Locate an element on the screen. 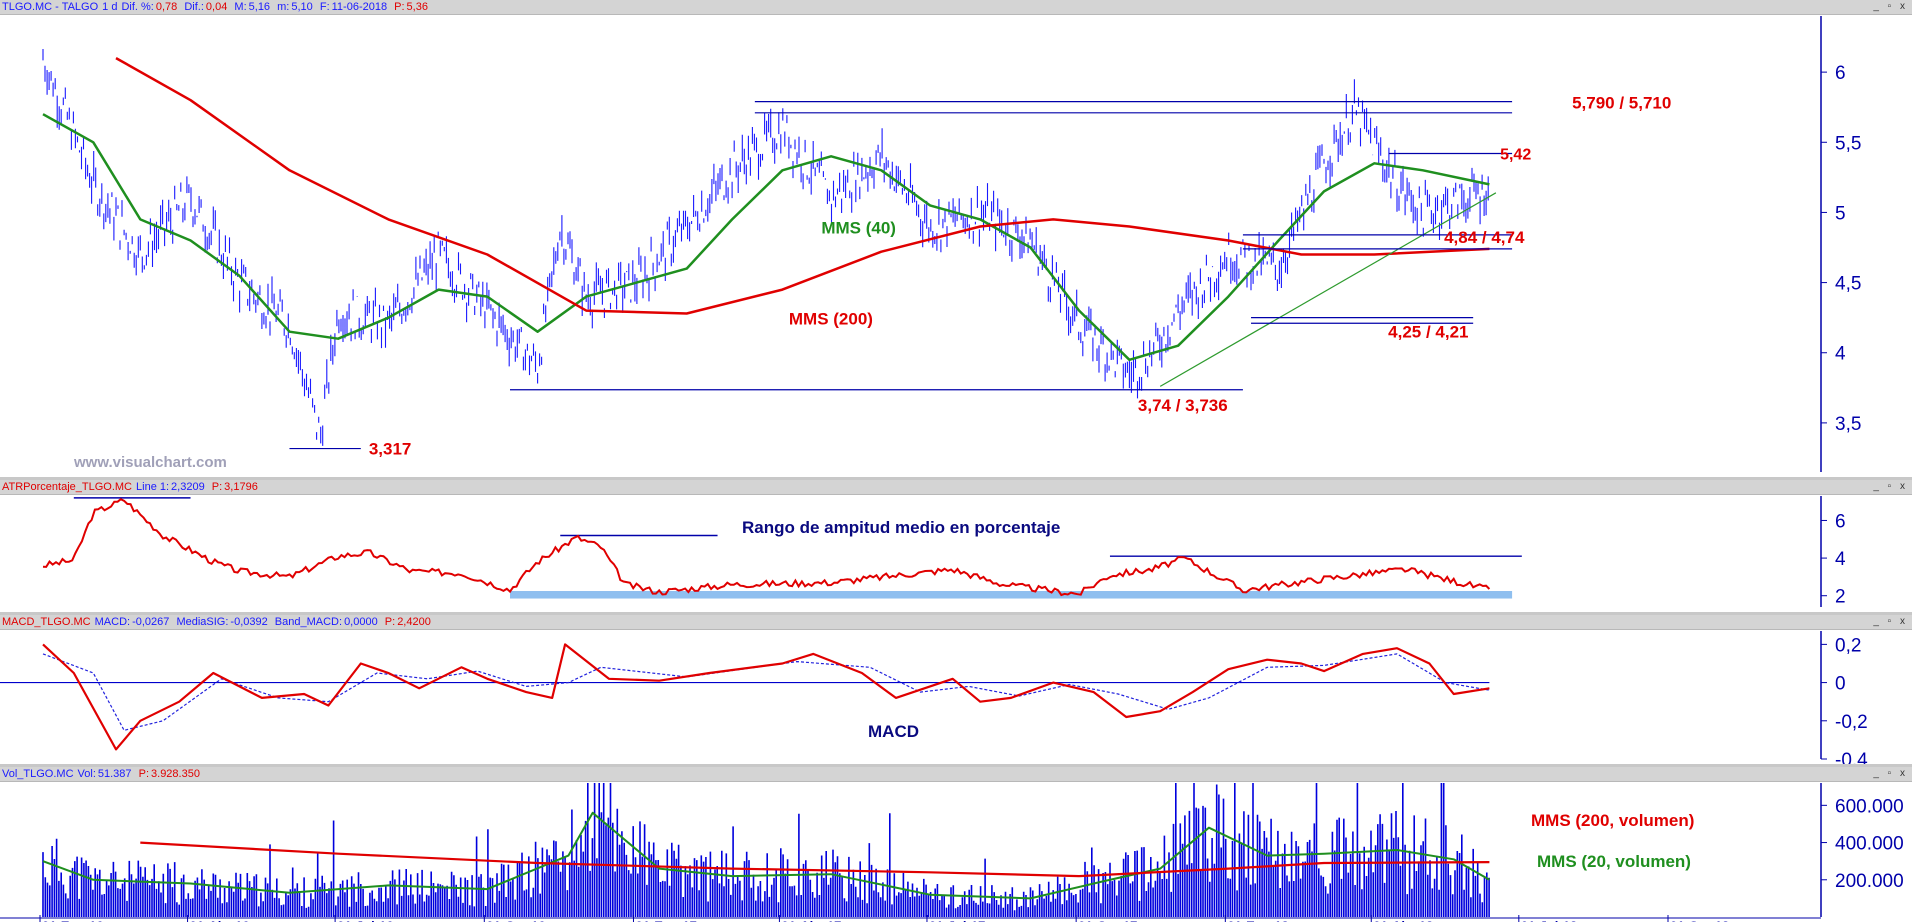 This screenshot has height=922, width=1912. vol-name: Vol_TLGO.MC is located at coordinates (38, 774).